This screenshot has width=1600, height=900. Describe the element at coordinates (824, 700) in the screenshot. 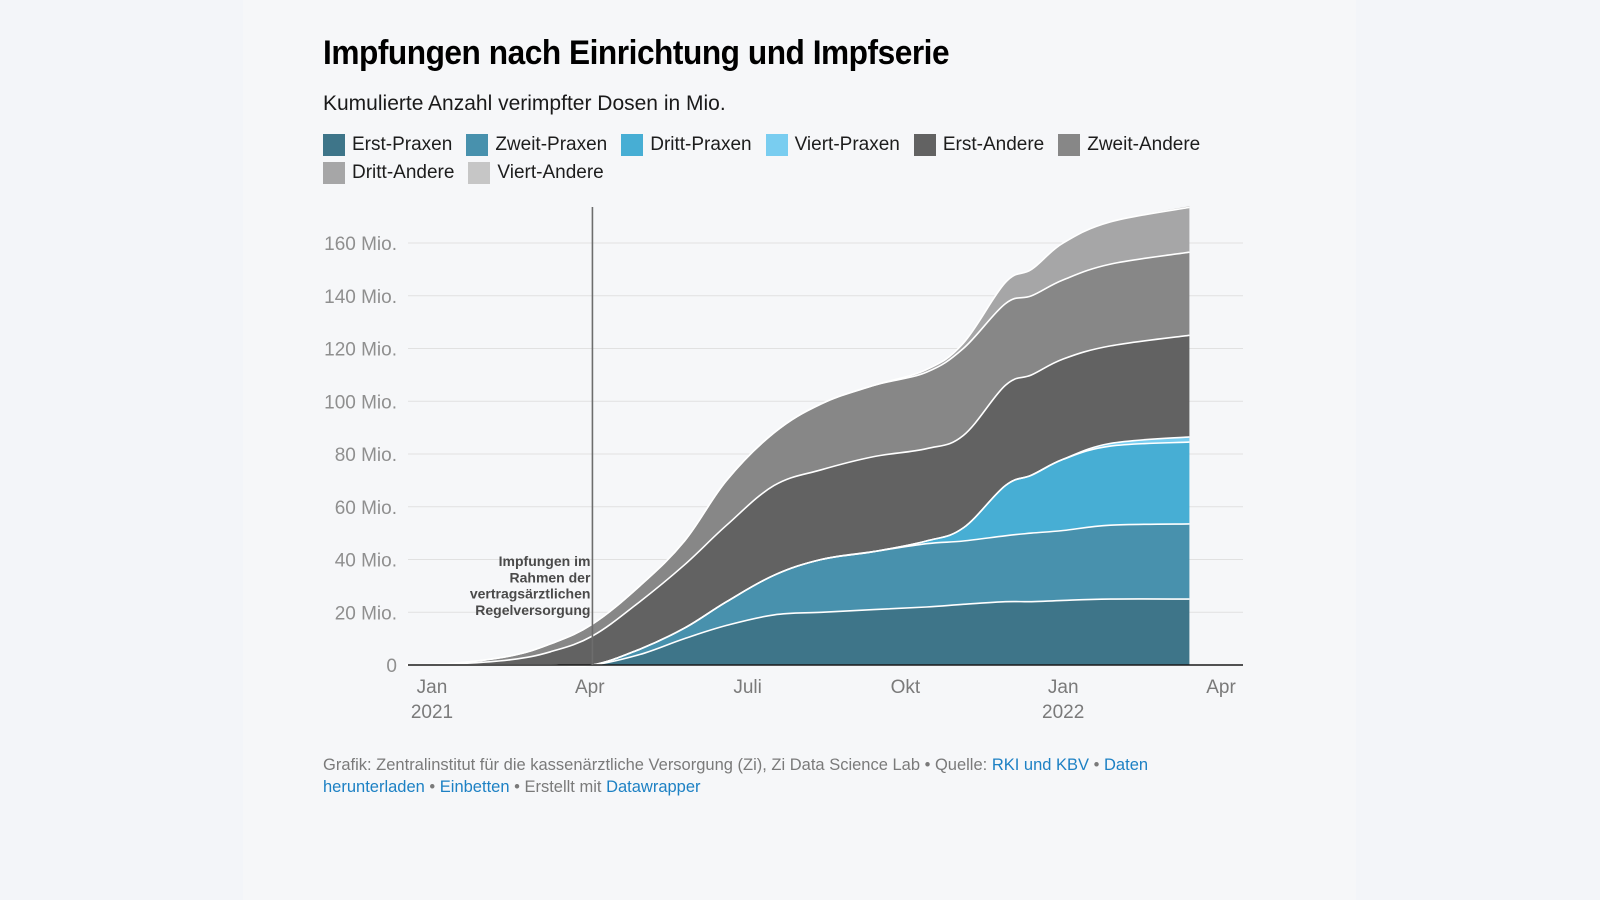

I see `x-axis-tick-labels: Jan 2021 Apr Juli Okt Jan 2022 Apr` at that location.